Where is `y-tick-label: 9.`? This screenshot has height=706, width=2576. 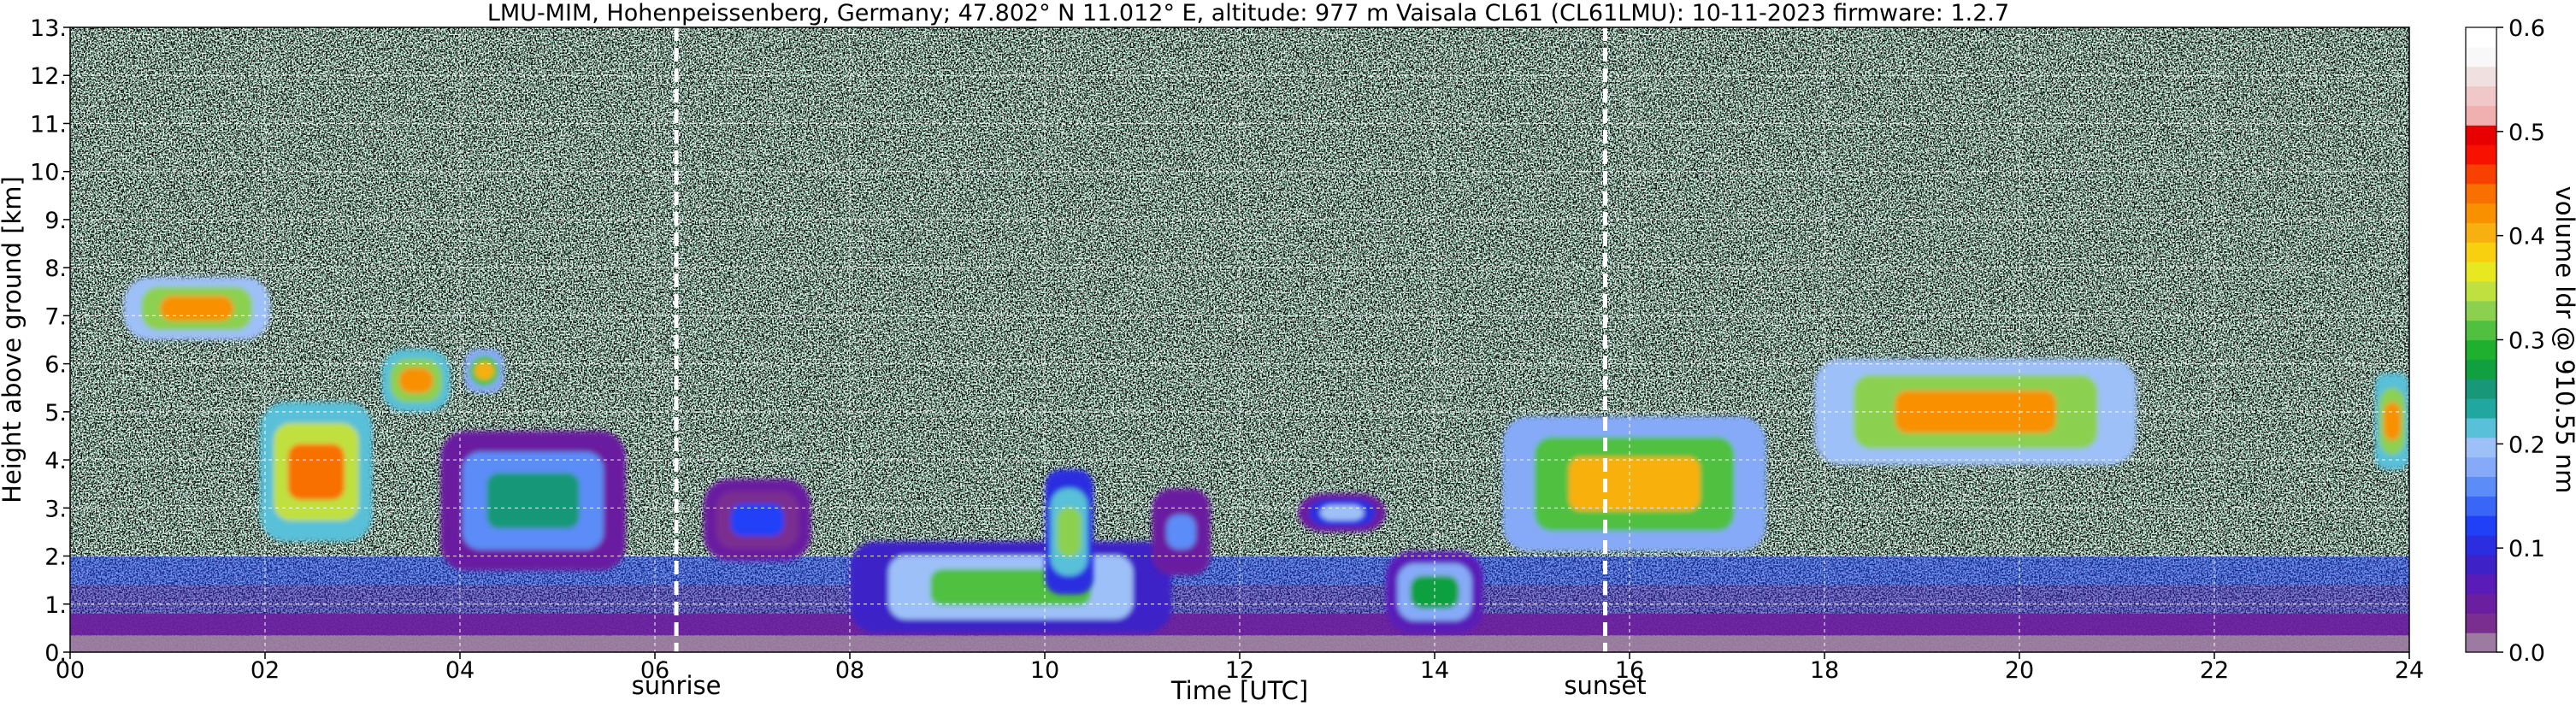
y-tick-label: 9. is located at coordinates (55, 221).